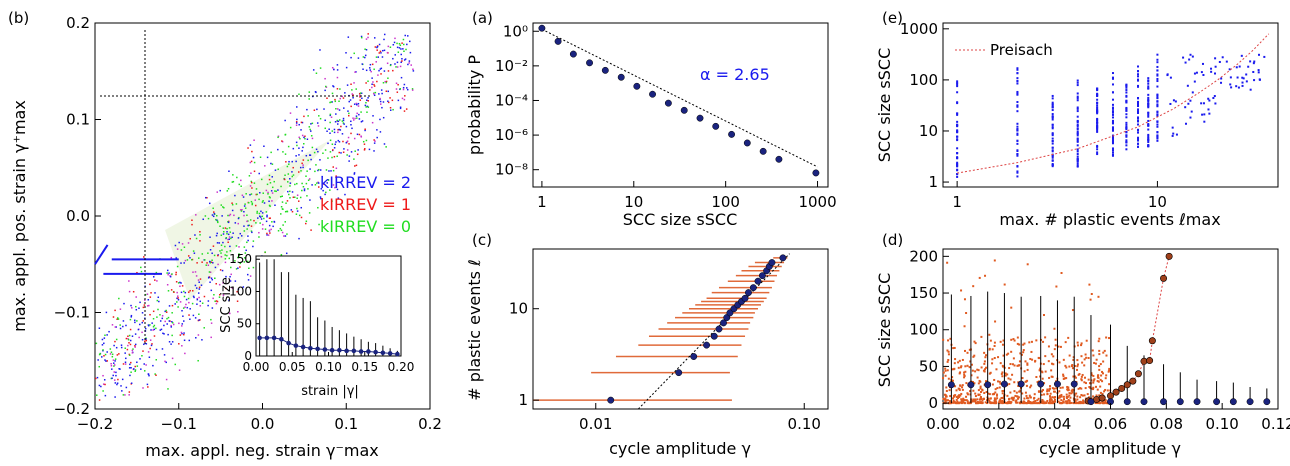  I want to click on panel-d-xtick-label: 0.06, so click(1110, 424).